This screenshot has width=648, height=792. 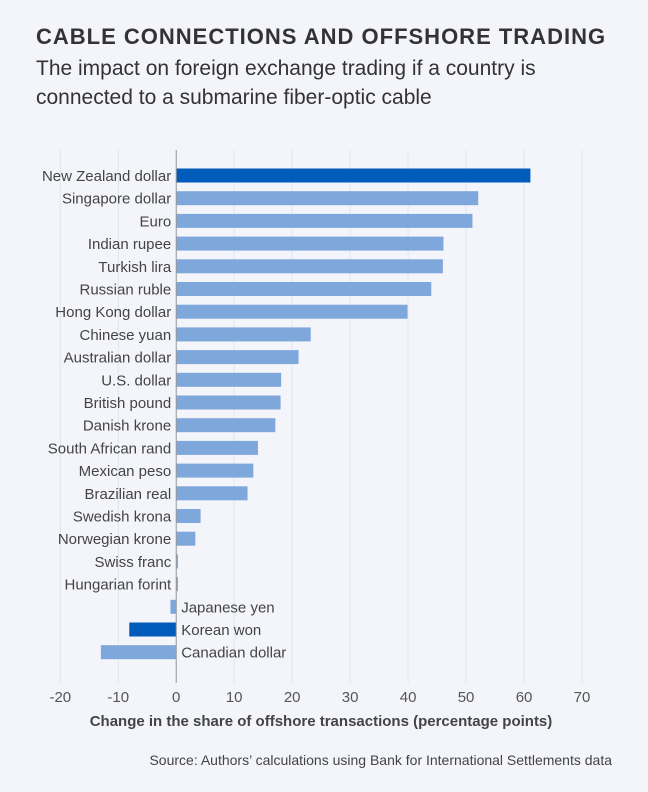 What do you see at coordinates (221, 630) in the screenshot?
I see `category-label: Korean won` at bounding box center [221, 630].